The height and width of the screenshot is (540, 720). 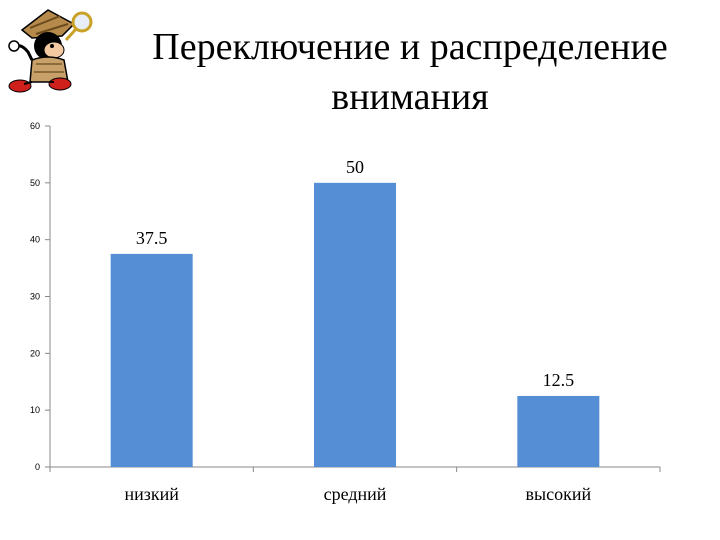 What do you see at coordinates (410, 72) in the screenshot?
I see `page-title: Переключение и распределение внимания` at bounding box center [410, 72].